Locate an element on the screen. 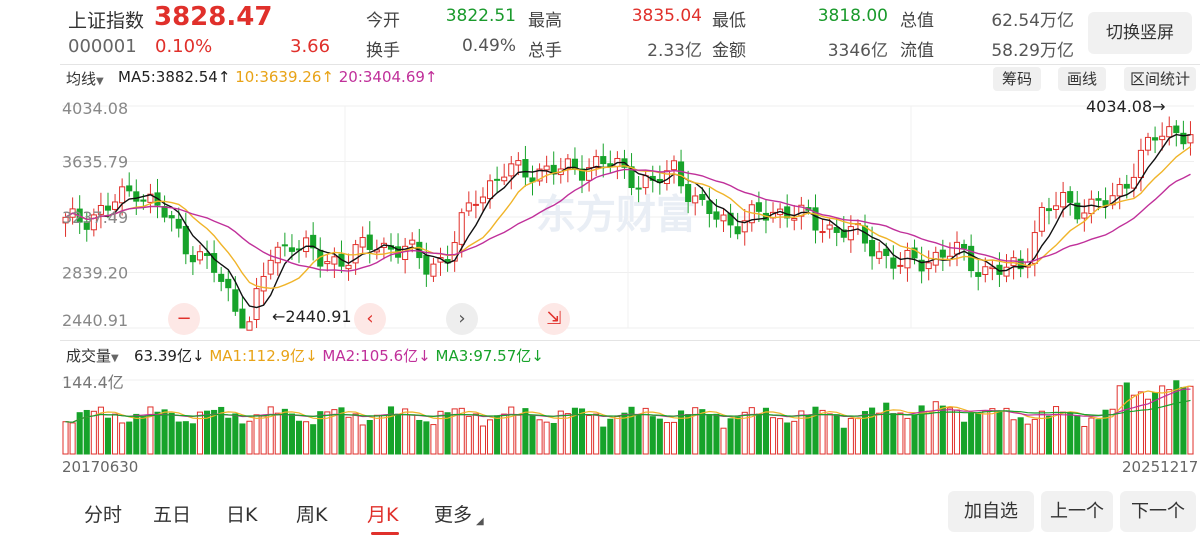 This screenshot has height=540, width=1200. tab-weekly-k: 周K is located at coordinates (312, 515).